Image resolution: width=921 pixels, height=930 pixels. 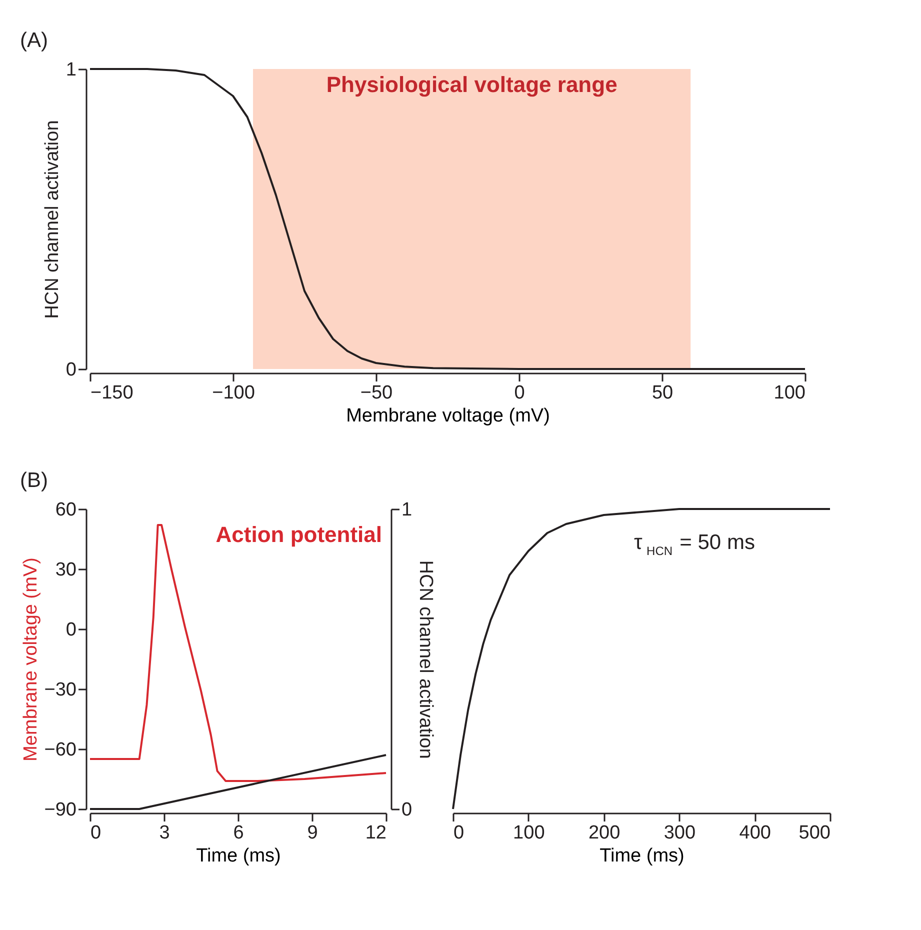 What do you see at coordinates (299, 534) in the screenshot?
I see `text: Action potential` at bounding box center [299, 534].